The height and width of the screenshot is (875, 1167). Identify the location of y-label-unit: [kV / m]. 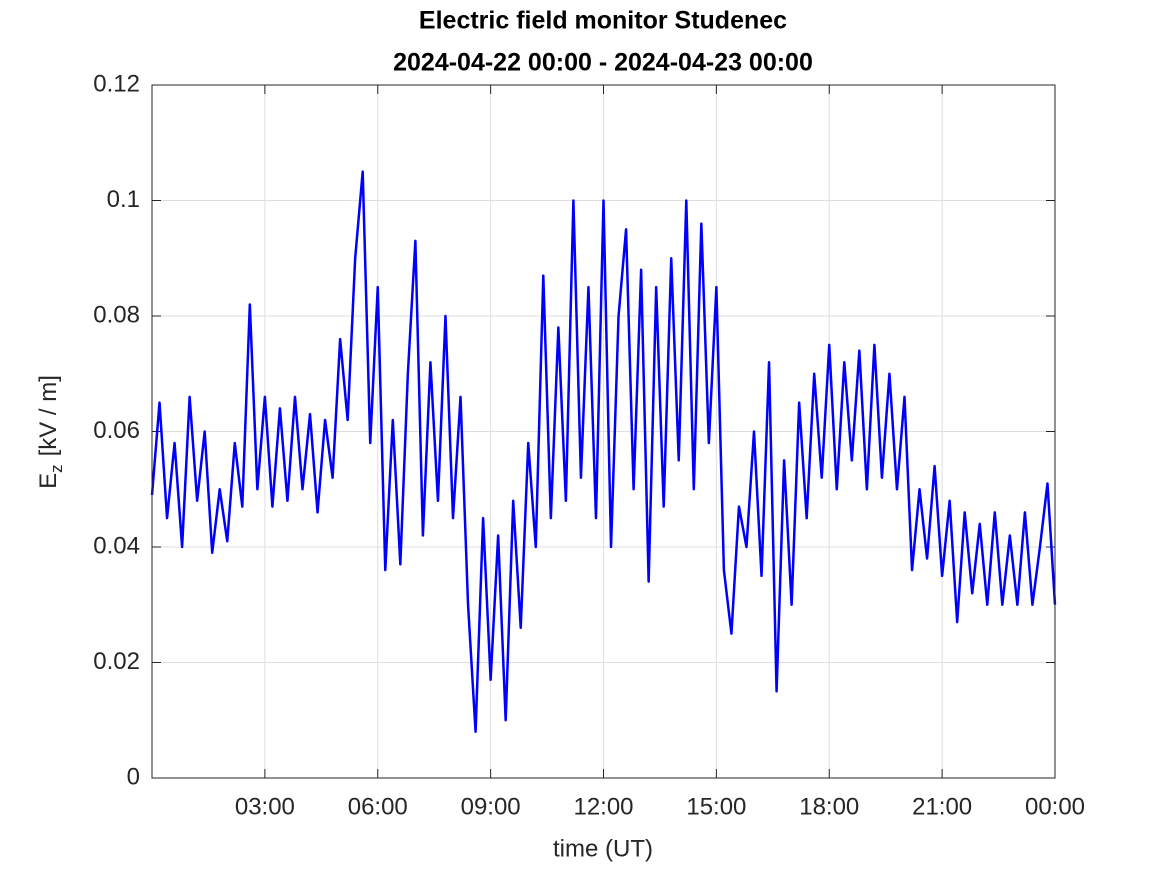
(48, 415).